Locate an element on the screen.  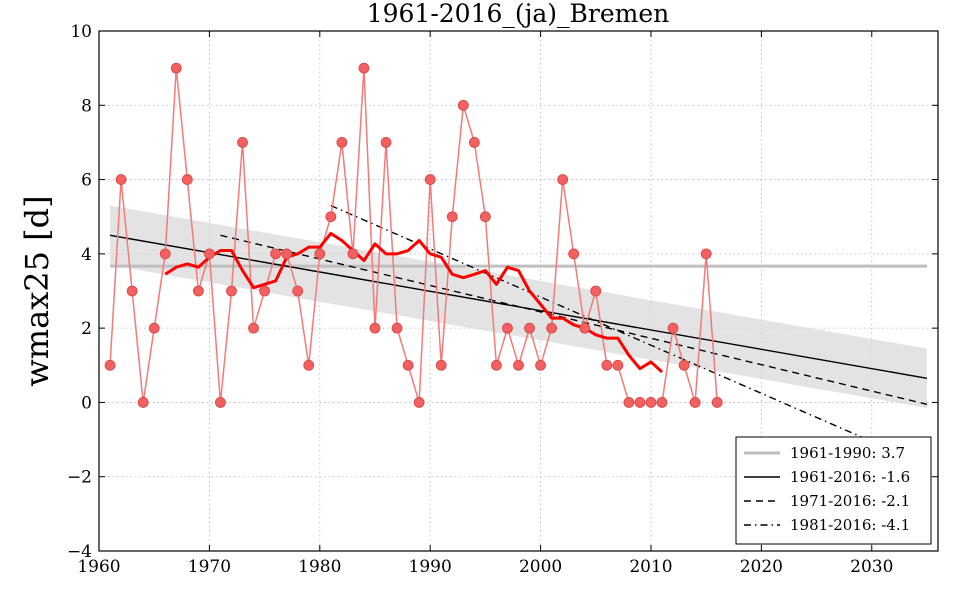
x-tick-label: 2020 is located at coordinates (761, 567).